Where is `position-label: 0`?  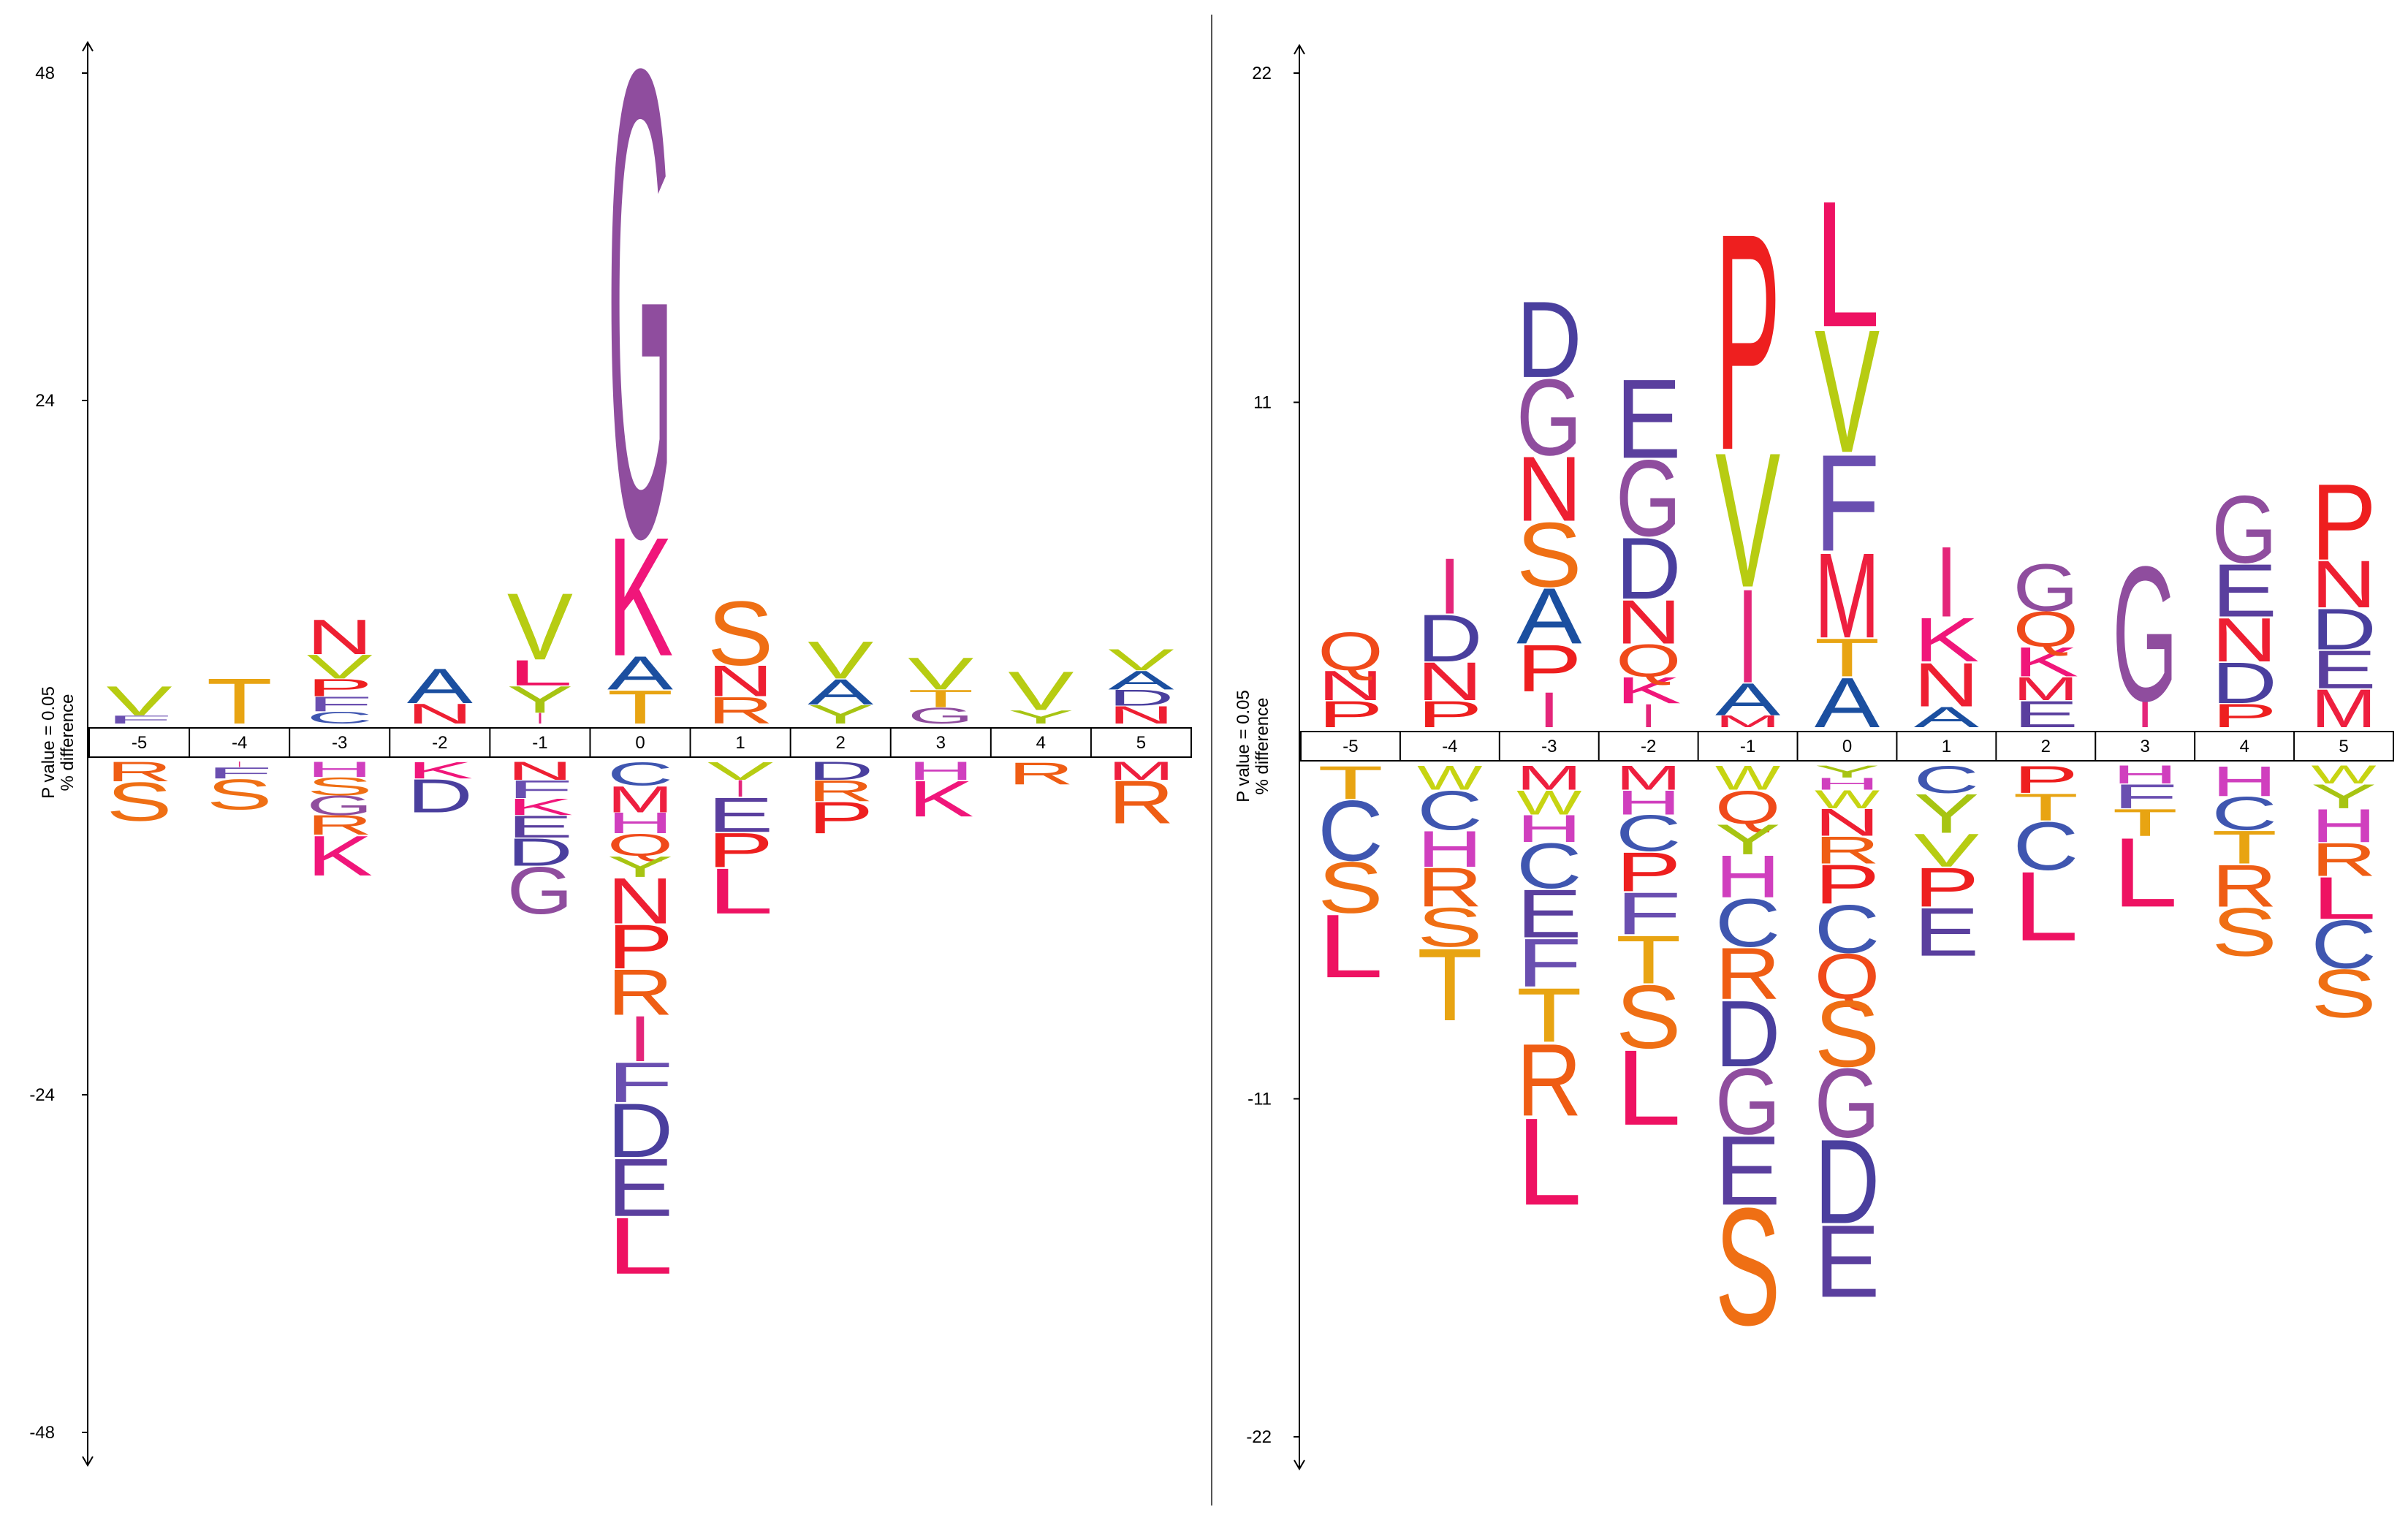
position-label: 0 is located at coordinates (1847, 746).